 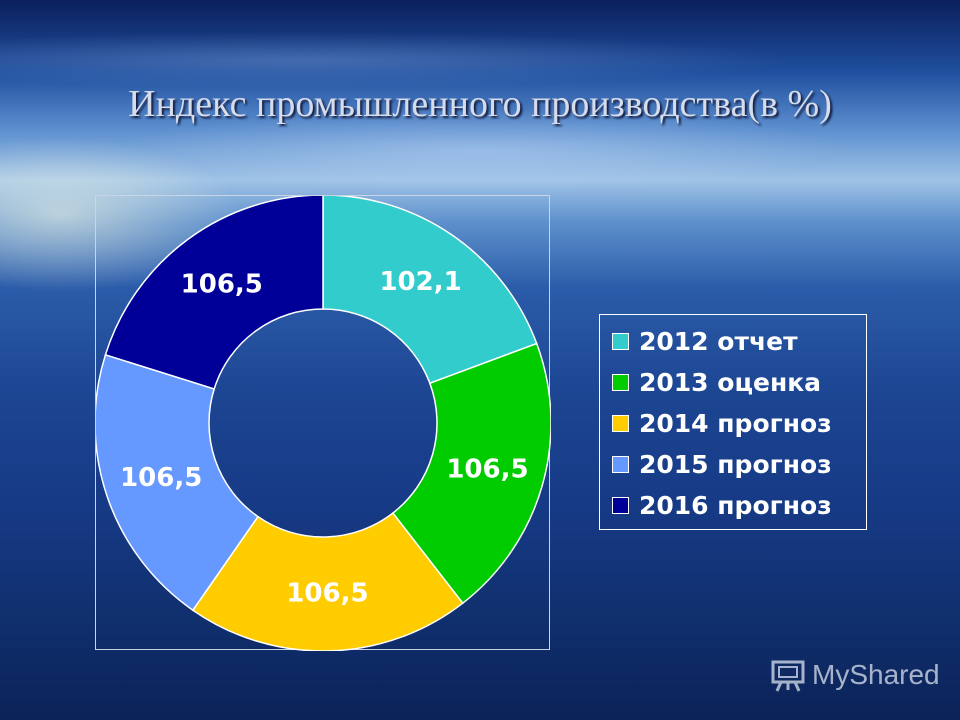 I want to click on legend-label: 2013 оценка, so click(x=730, y=382).